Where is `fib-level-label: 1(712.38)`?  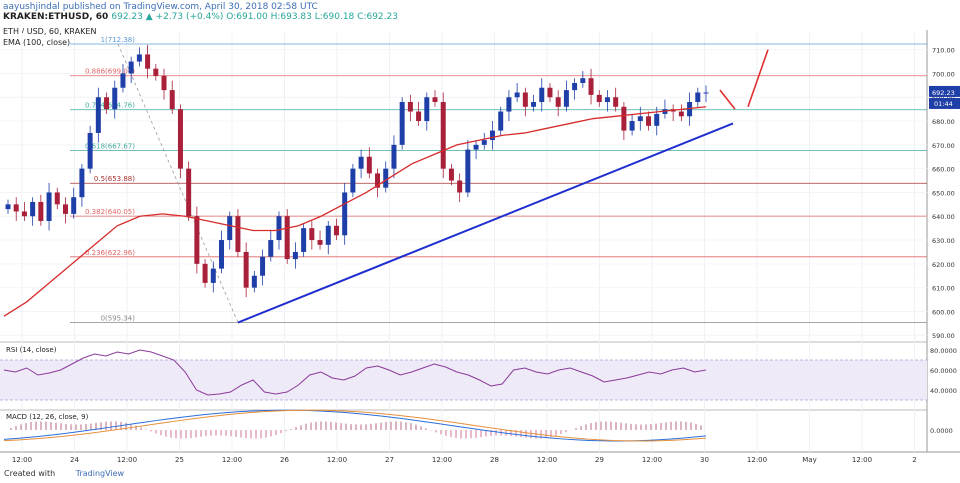 fib-level-label: 1(712.38) is located at coordinates (118, 40).